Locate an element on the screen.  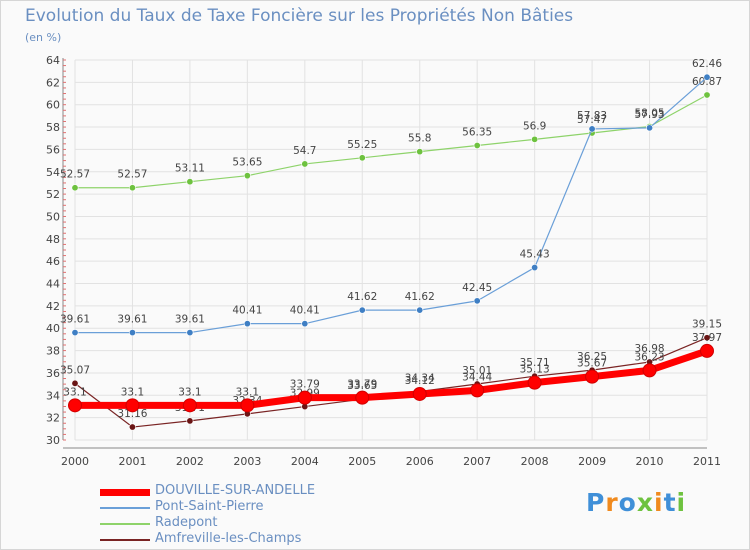
data-label: 40.41 is located at coordinates (247, 311).